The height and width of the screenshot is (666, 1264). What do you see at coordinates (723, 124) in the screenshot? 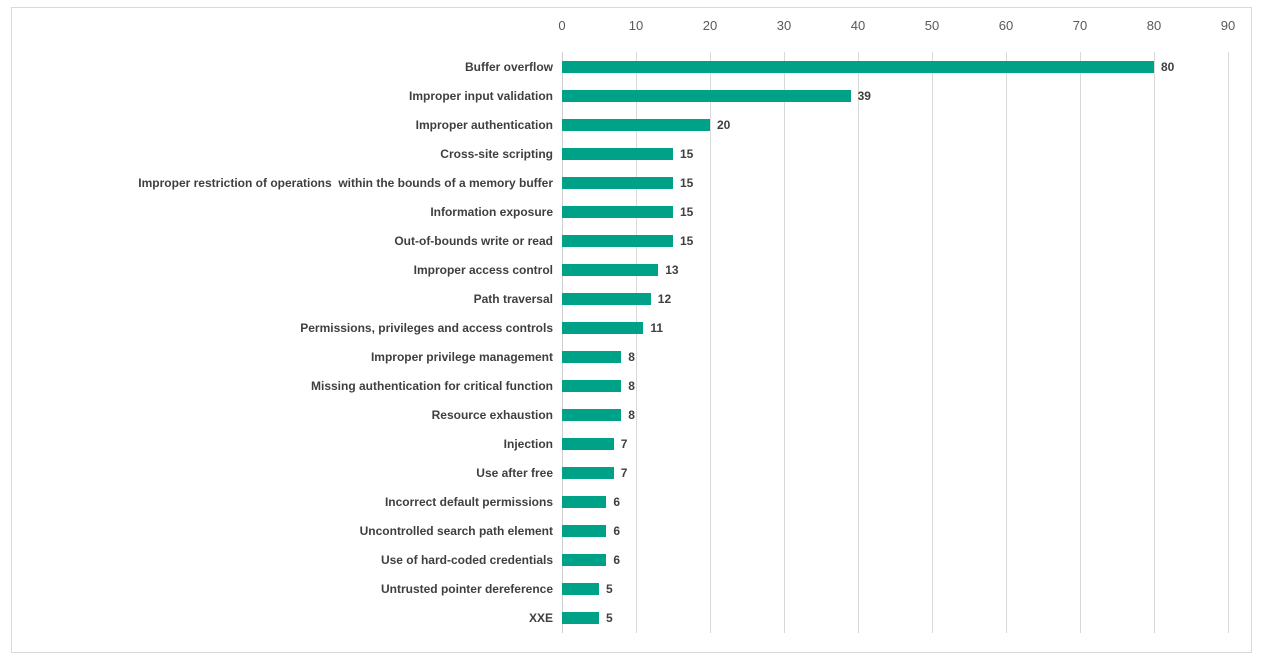
I see `bar-value-label: 20` at bounding box center [723, 124].